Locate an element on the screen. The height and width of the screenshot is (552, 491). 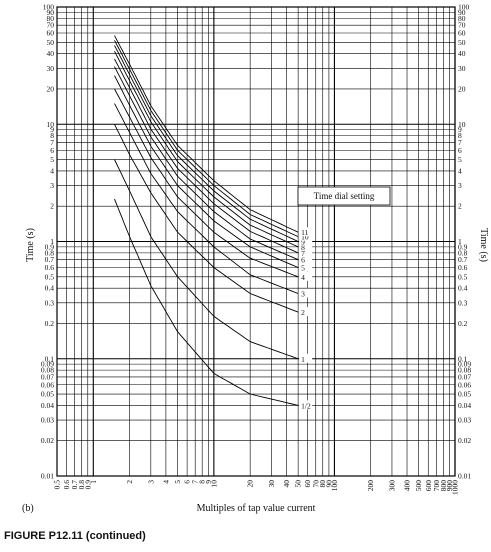
x-tick-label: 10 is located at coordinates (213, 484).